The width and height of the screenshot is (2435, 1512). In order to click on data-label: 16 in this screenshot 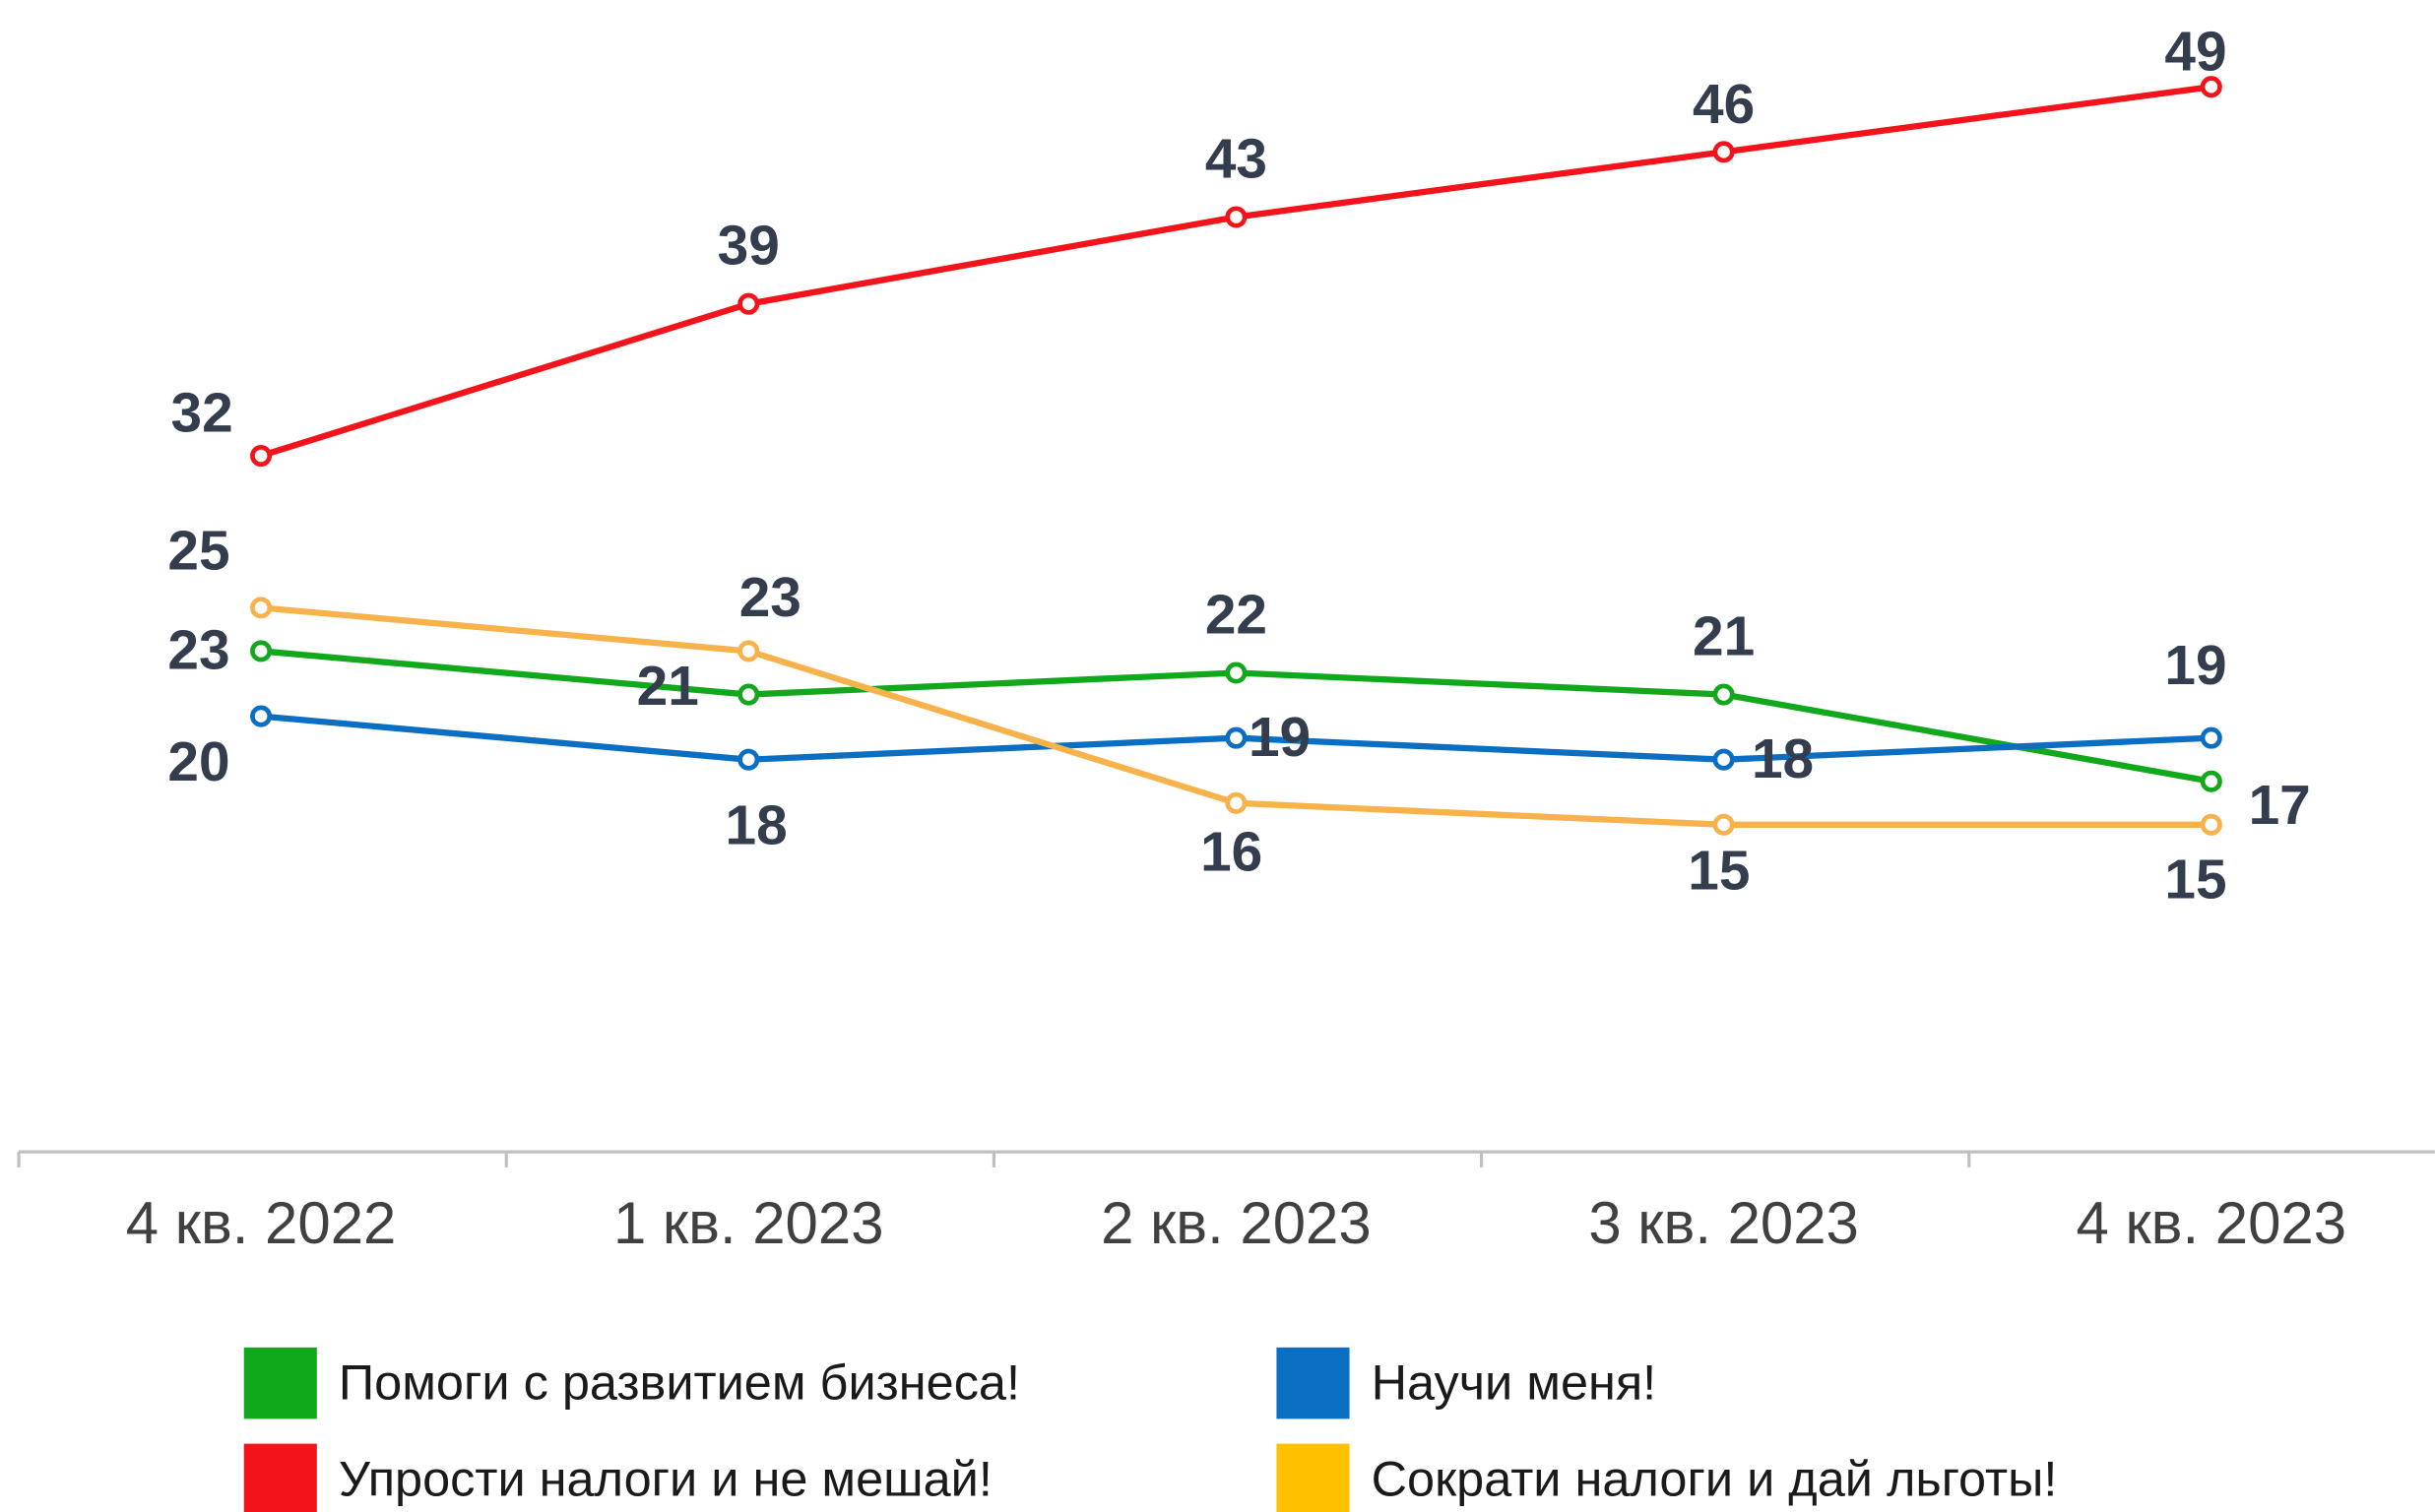, I will do `click(1231, 852)`.